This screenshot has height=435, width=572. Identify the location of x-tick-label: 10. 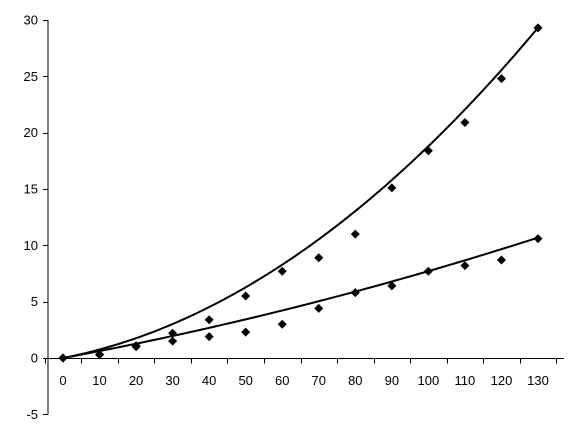
(99, 380).